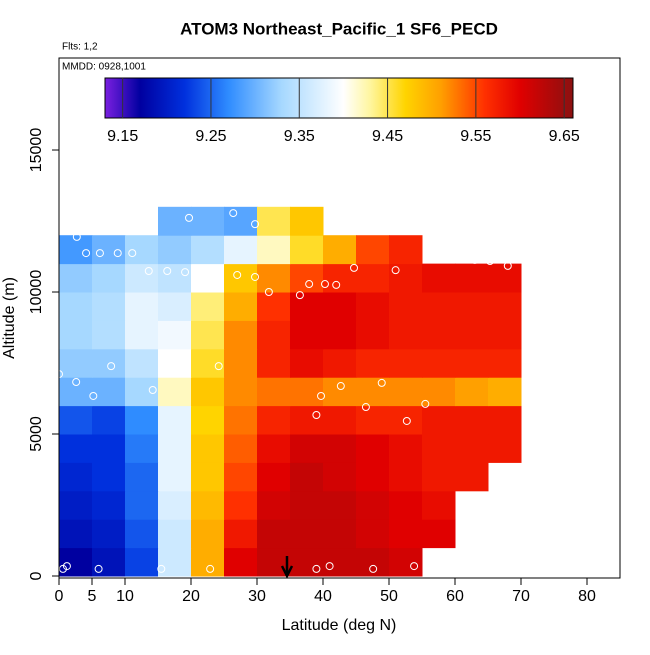 Image resolution: width=650 pixels, height=655 pixels. Describe the element at coordinates (339, 98) in the screenshot. I see `colorbar-scale` at that location.